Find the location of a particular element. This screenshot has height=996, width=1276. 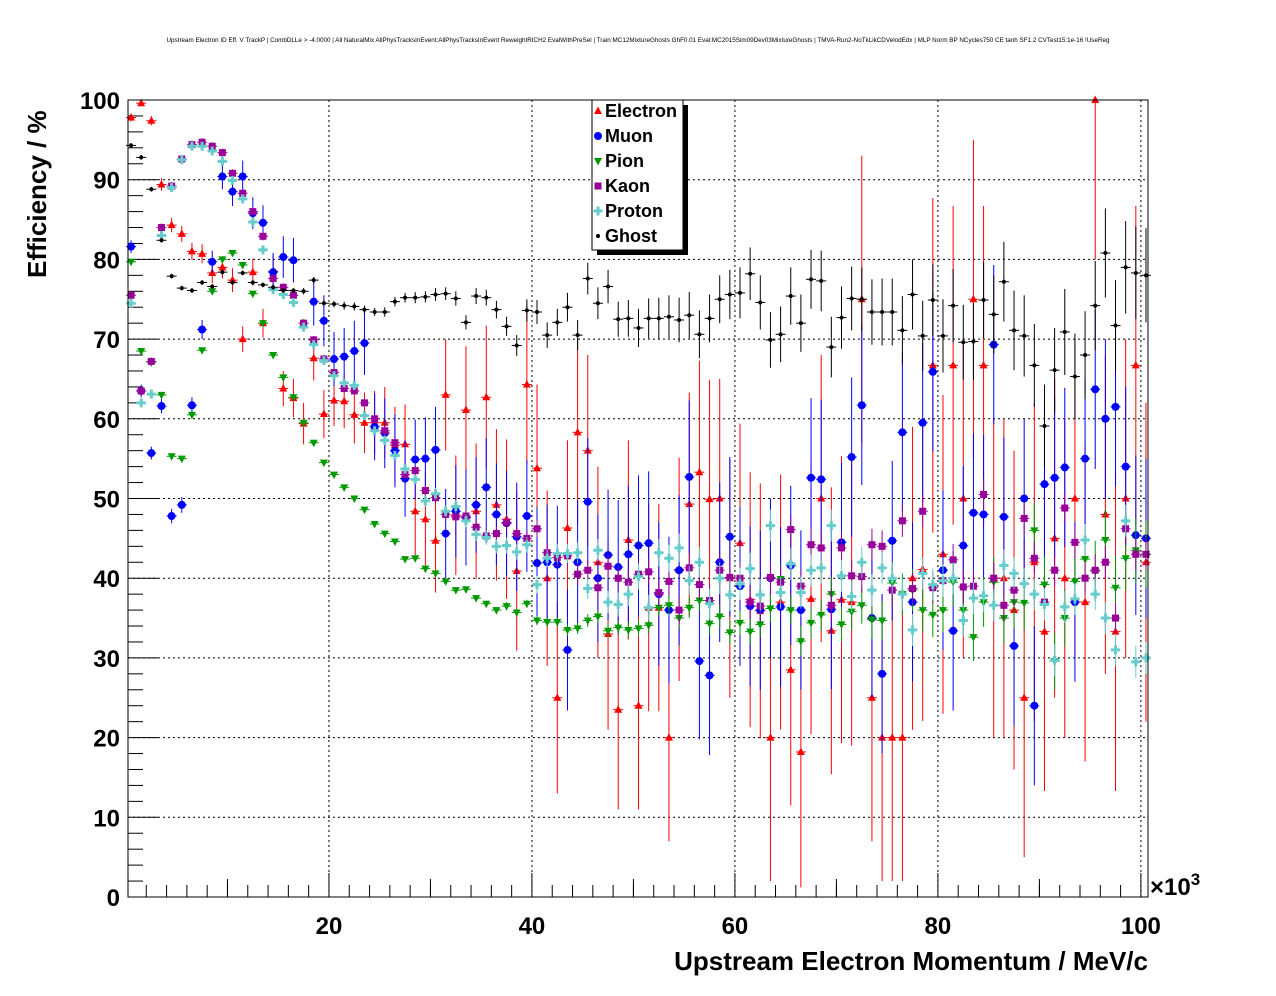

legend-marker-proton is located at coordinates (598, 211).